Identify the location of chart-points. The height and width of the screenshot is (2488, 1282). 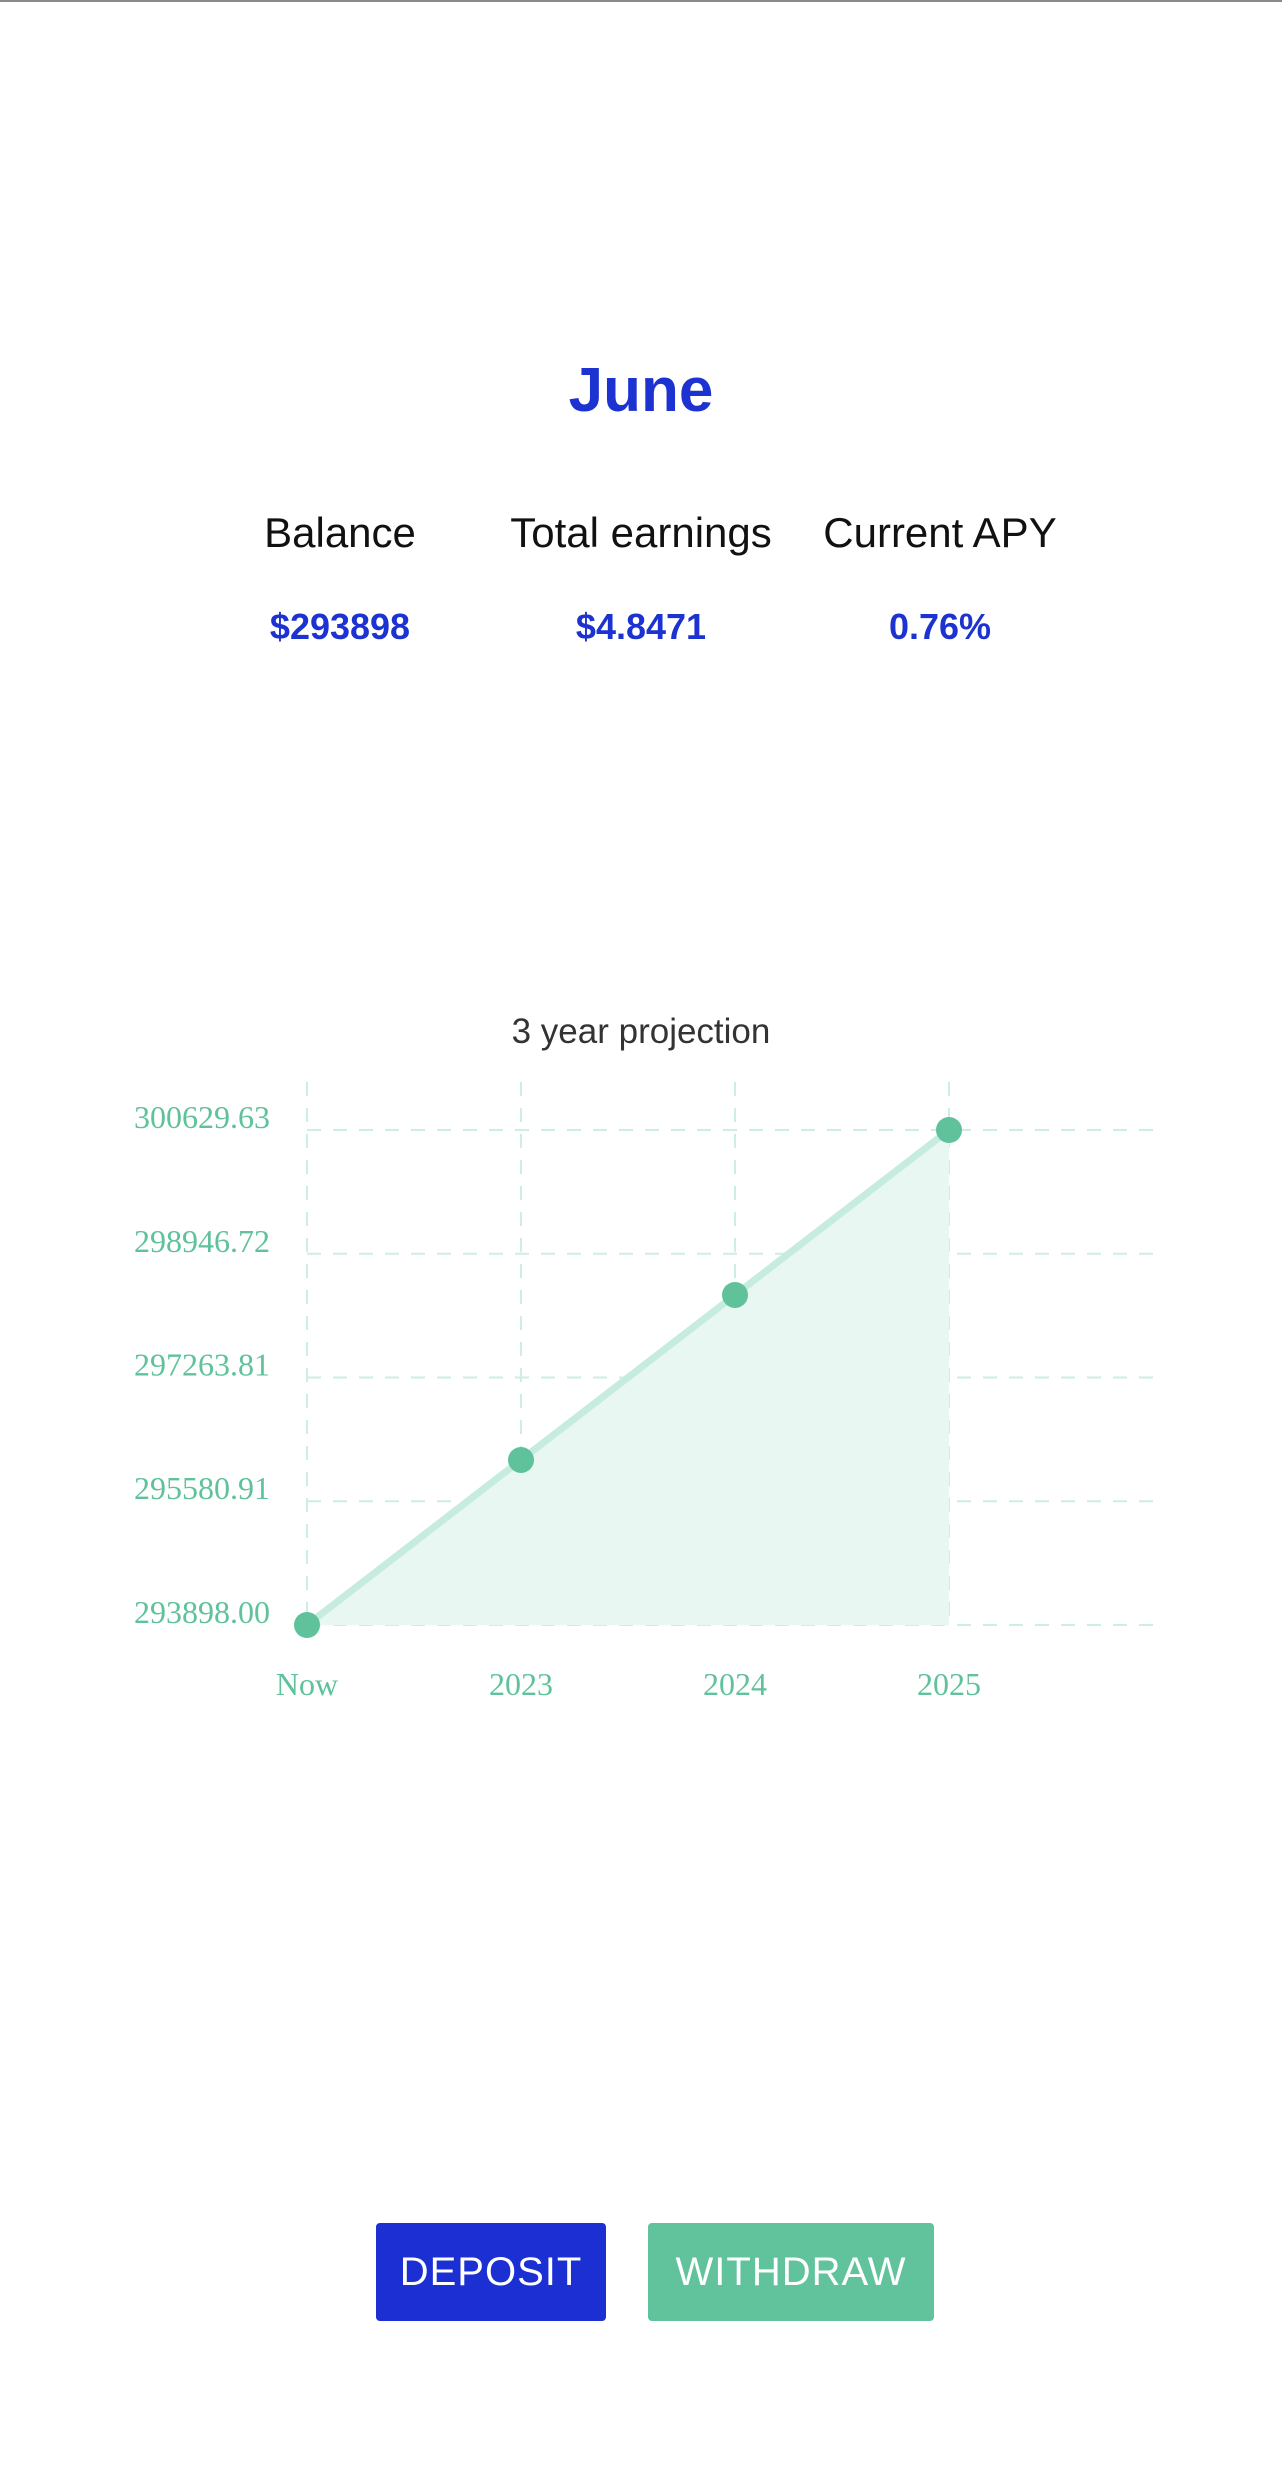
(628, 1377).